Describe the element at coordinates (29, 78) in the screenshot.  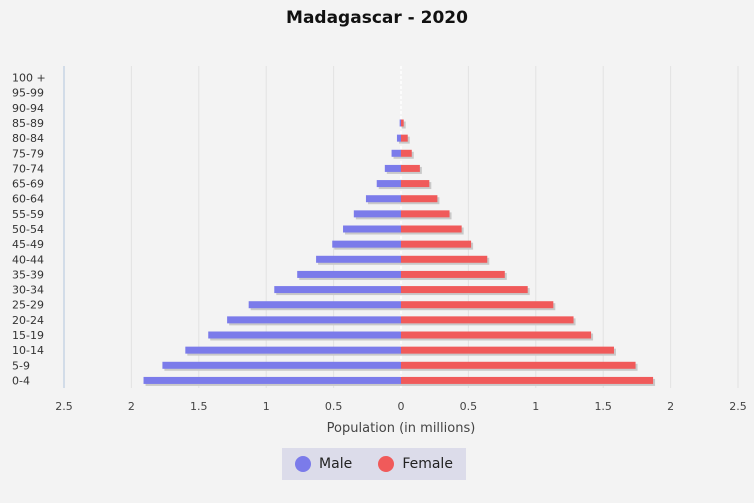
I see `category-label: 100 +` at that location.